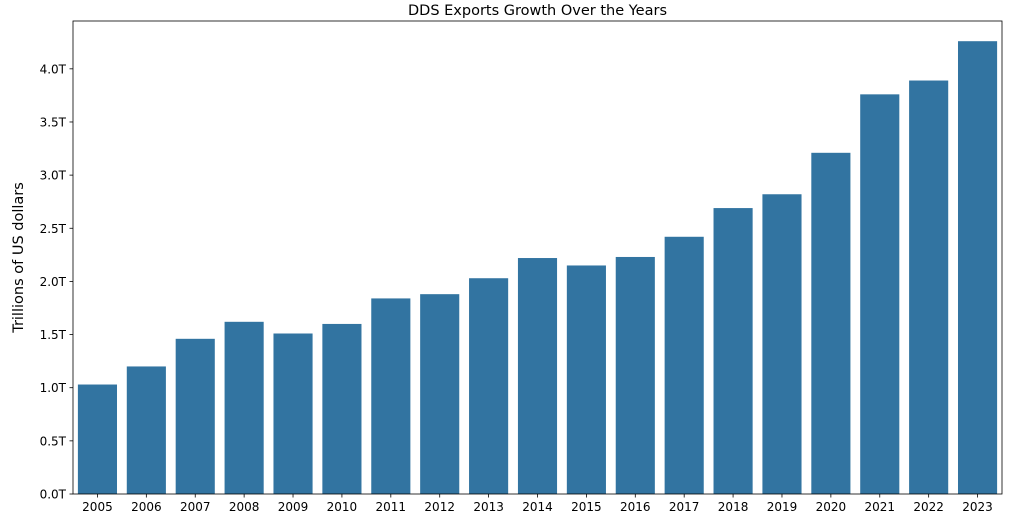 The height and width of the screenshot is (528, 1013). What do you see at coordinates (19, 258) in the screenshot?
I see `y-axis-label: Trillions of US dollars` at bounding box center [19, 258].